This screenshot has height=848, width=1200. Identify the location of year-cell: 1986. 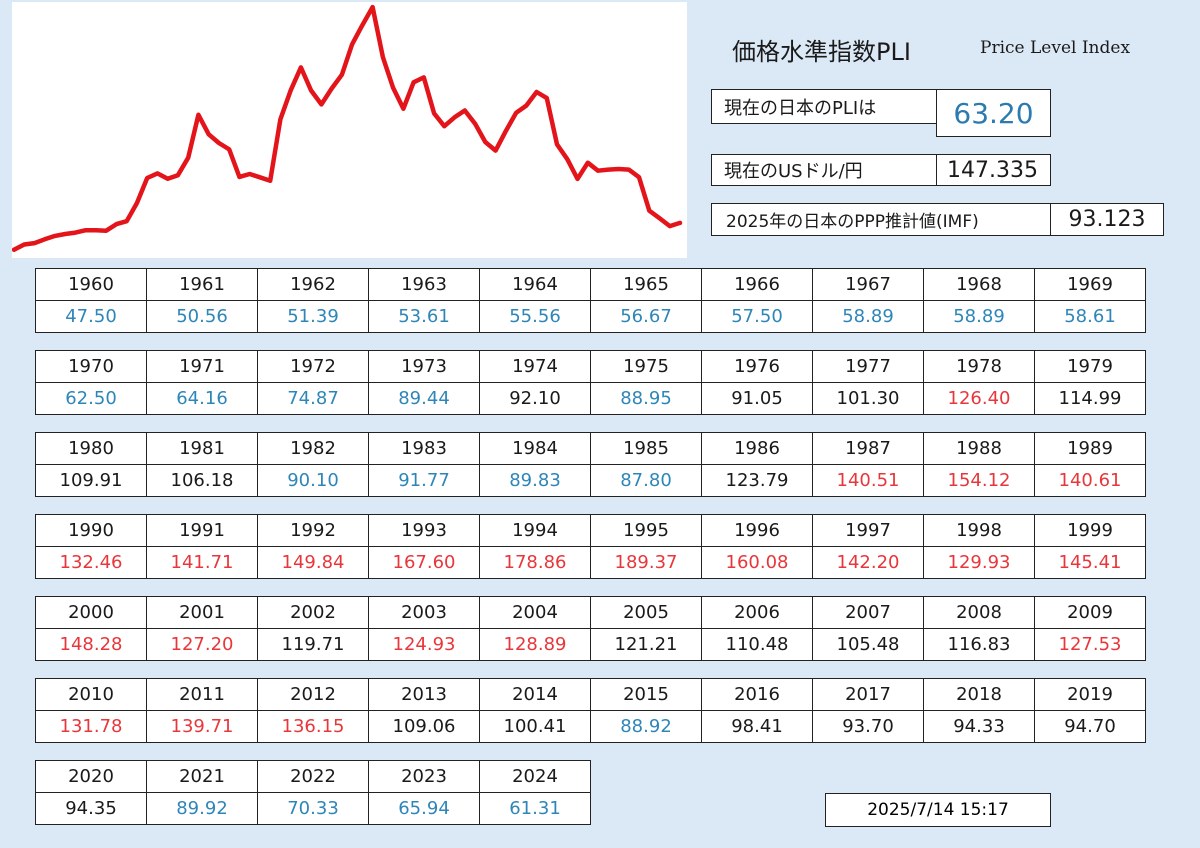
(757, 448).